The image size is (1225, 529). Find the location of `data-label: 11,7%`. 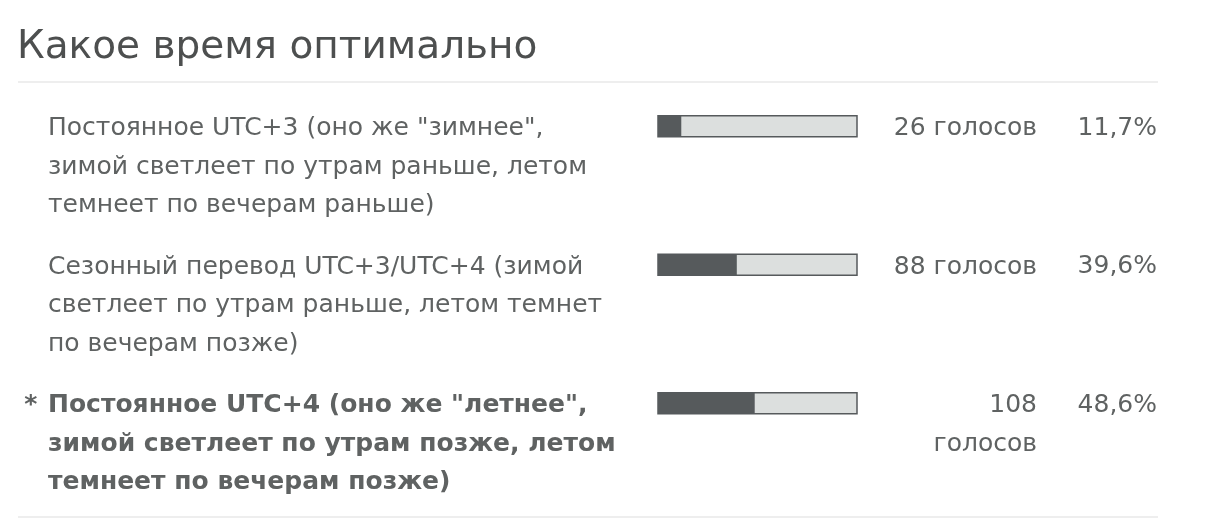

data-label: 11,7% is located at coordinates (1117, 126).